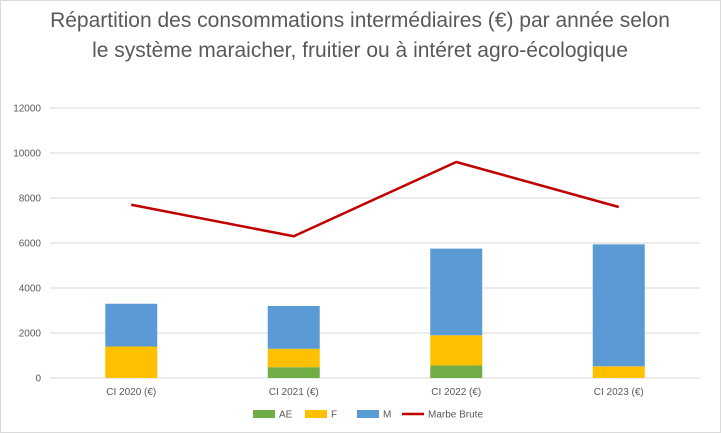 Image resolution: width=721 pixels, height=433 pixels. Describe the element at coordinates (286, 415) in the screenshot. I see `legend-label: AE` at that location.